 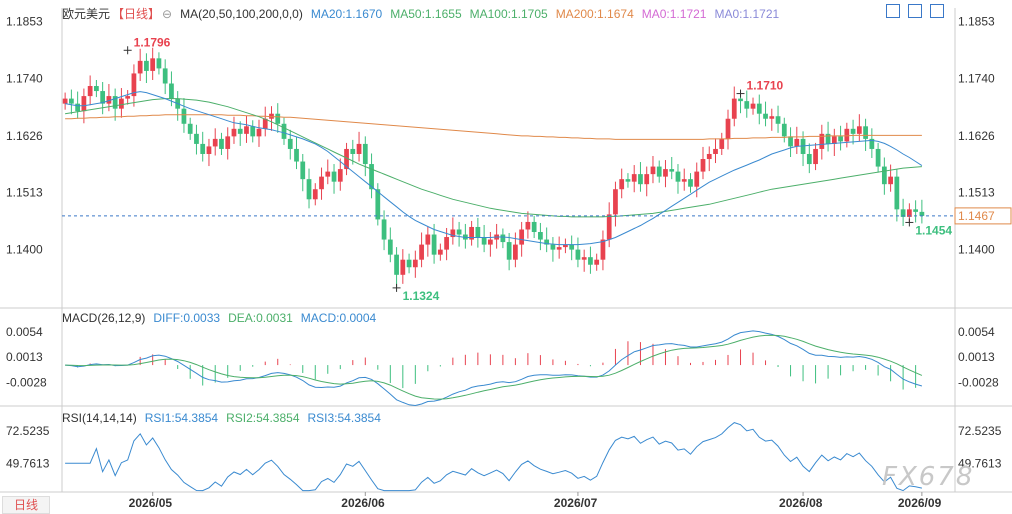 What do you see at coordinates (893, 11) in the screenshot?
I see `zoom-in-icon` at bounding box center [893, 11].